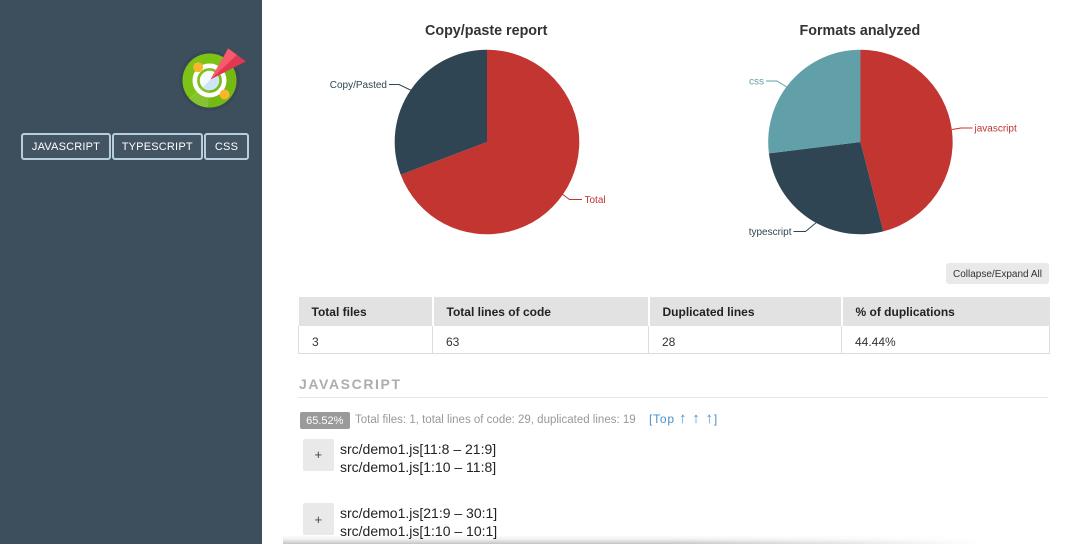 The image size is (1080, 544). I want to click on svg-text: javascript, so click(995, 129).